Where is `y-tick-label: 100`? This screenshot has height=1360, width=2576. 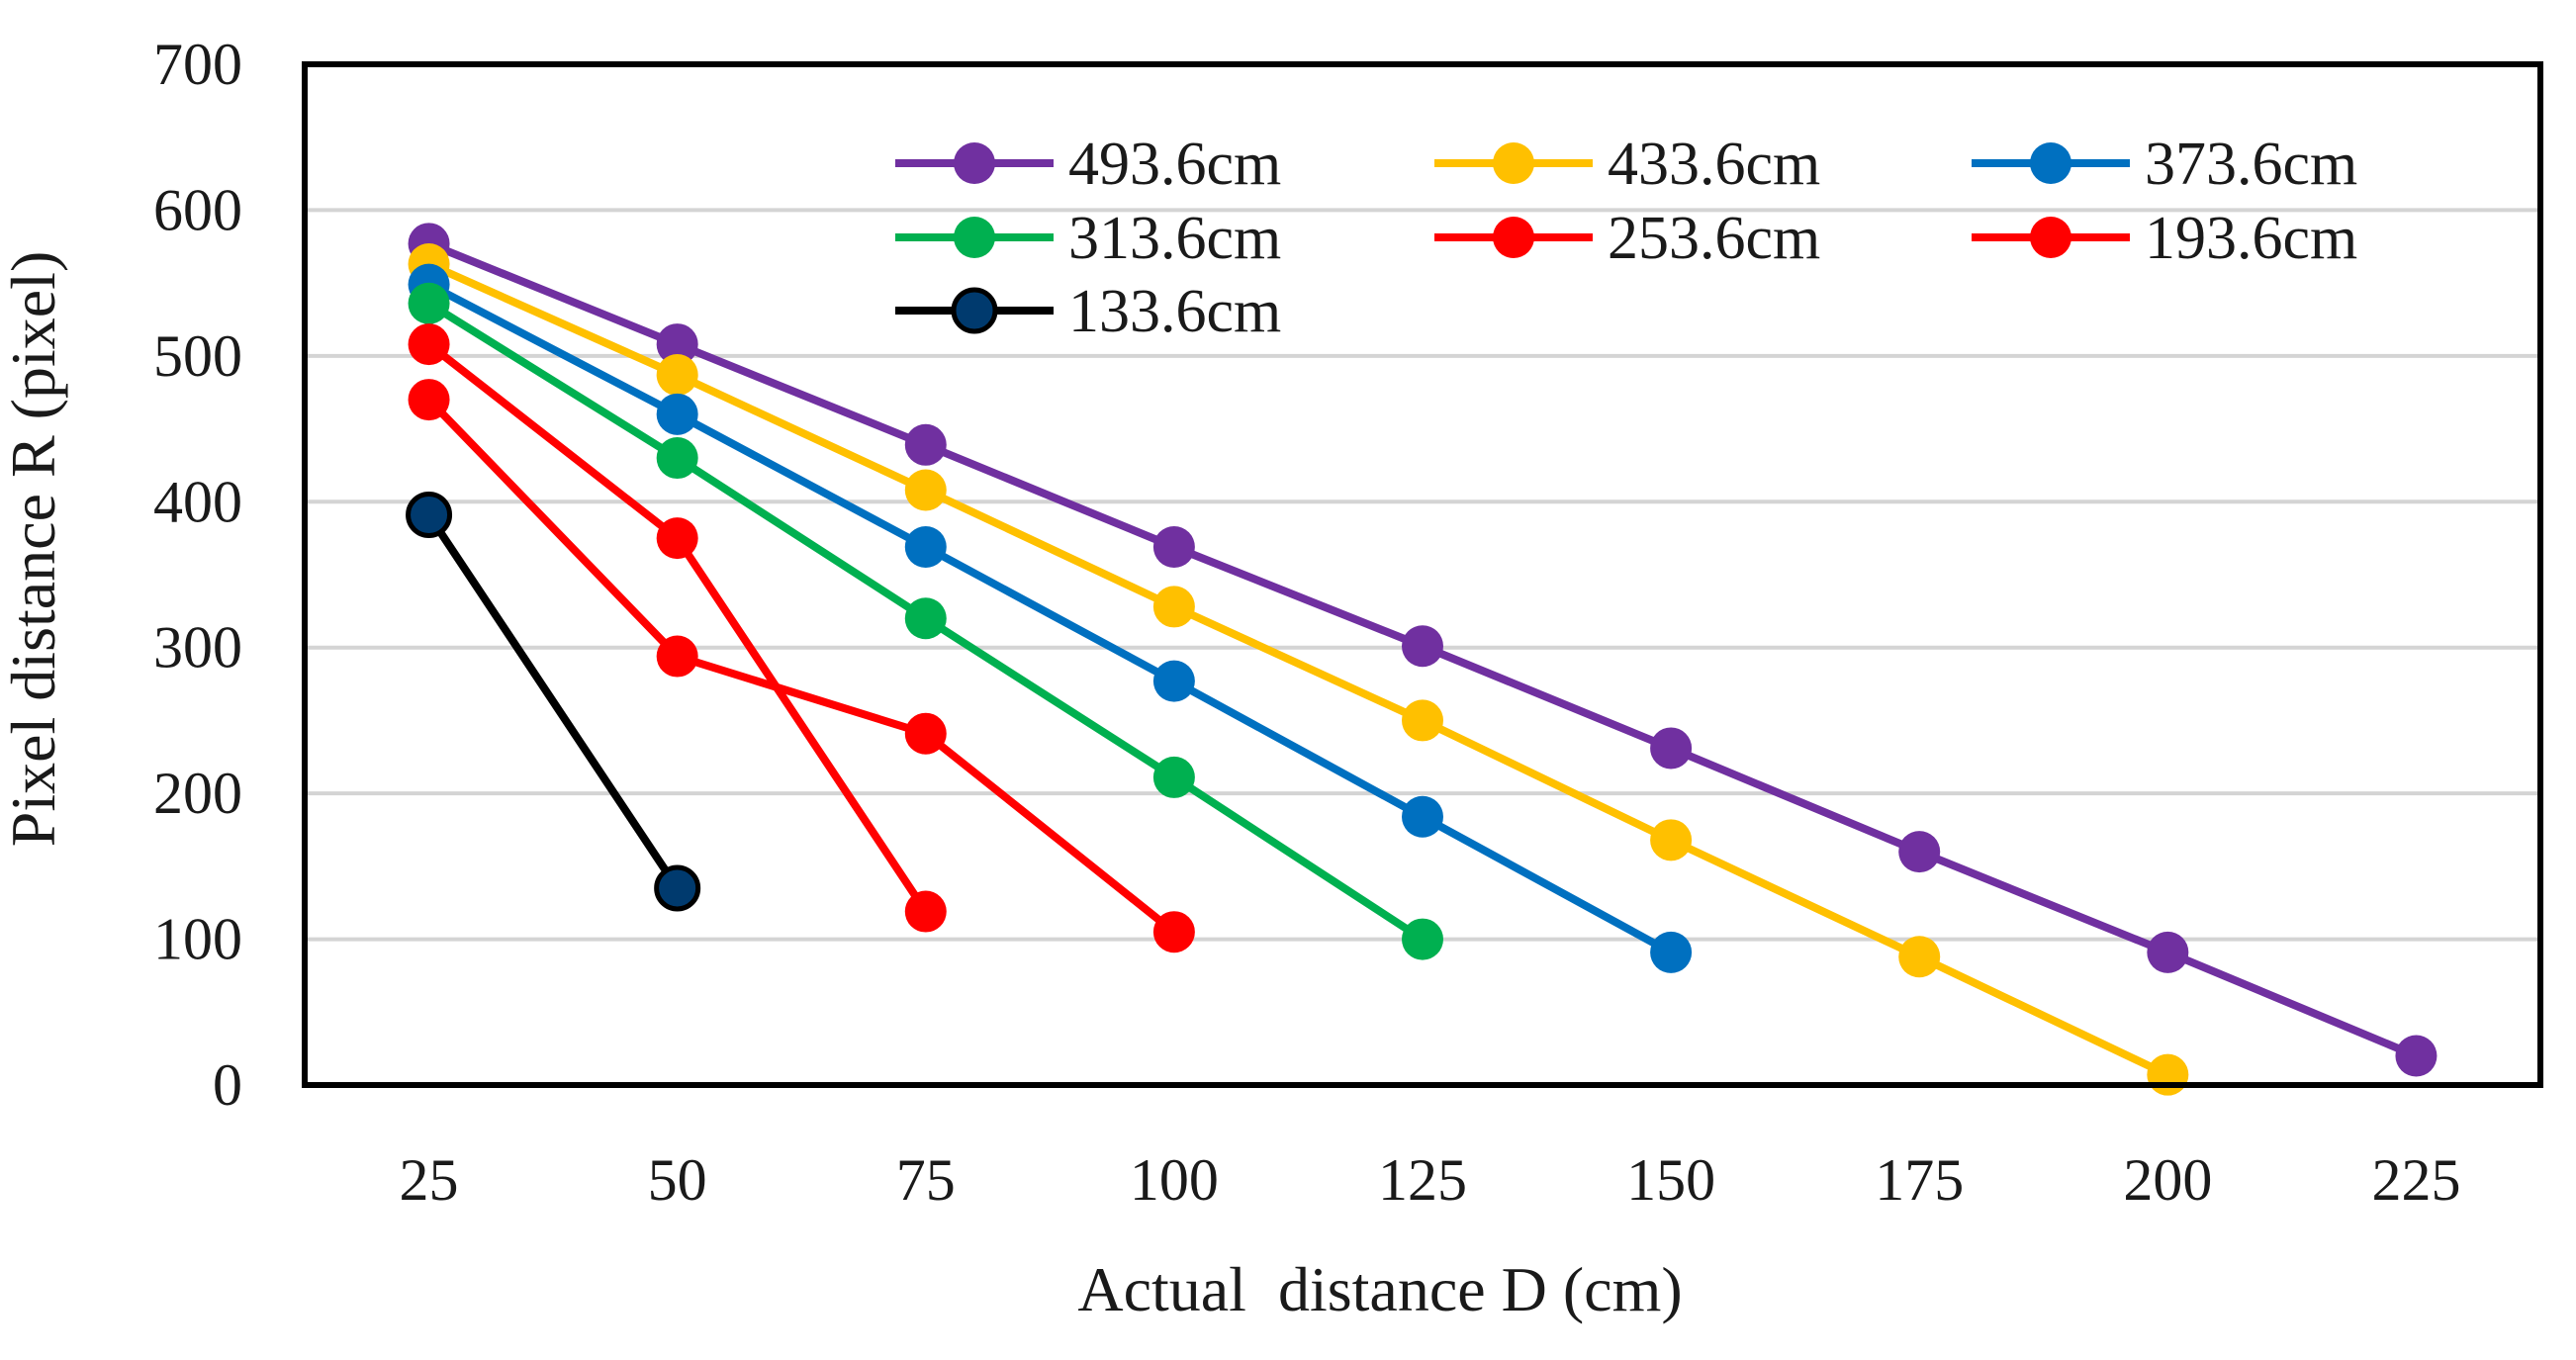
y-tick-label: 100 is located at coordinates (197, 939).